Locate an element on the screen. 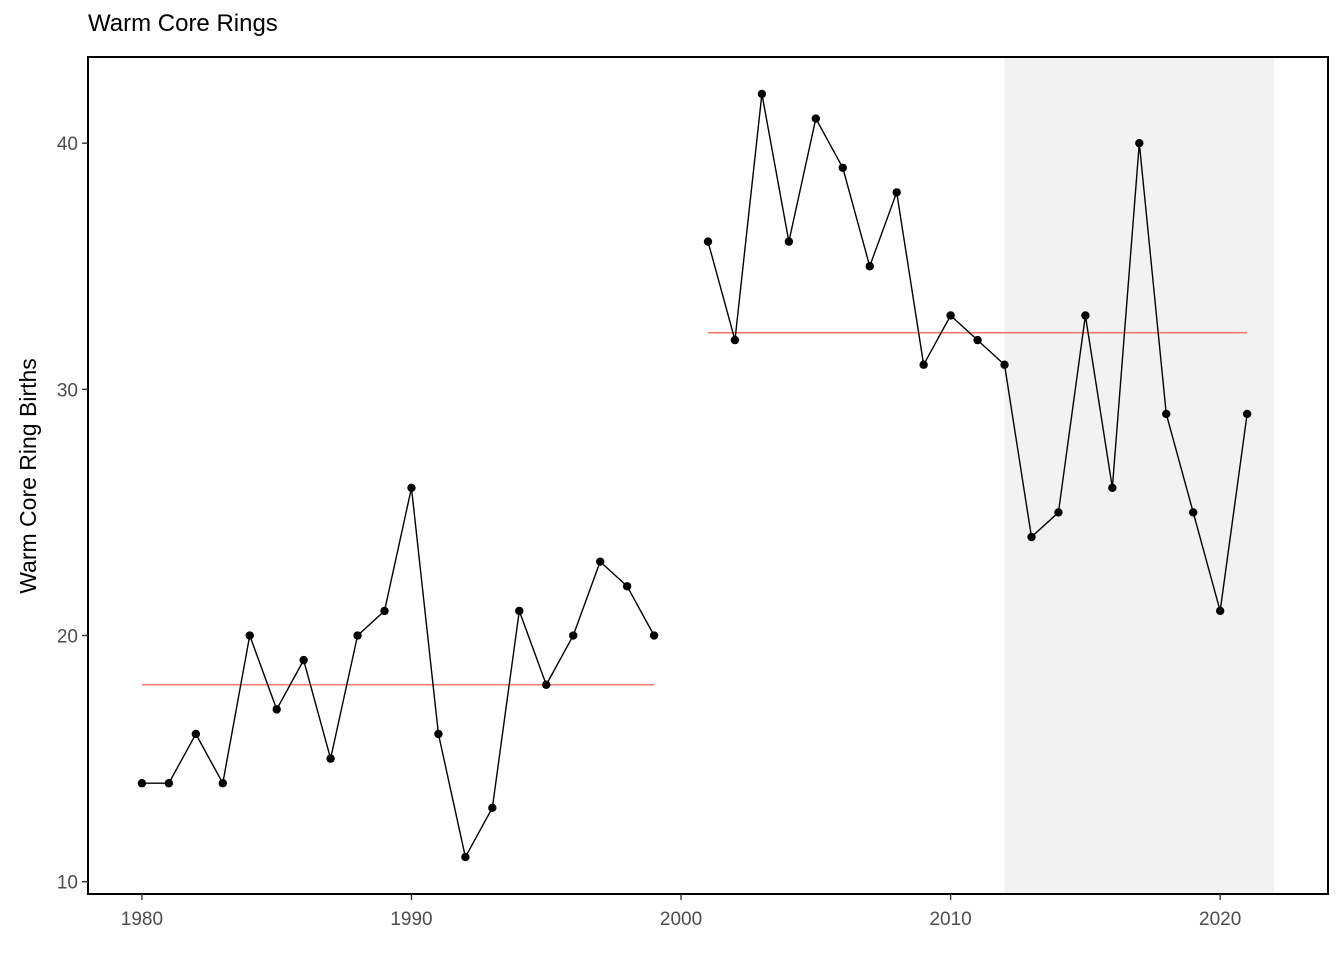  data-point-2018 is located at coordinates (1166, 414).